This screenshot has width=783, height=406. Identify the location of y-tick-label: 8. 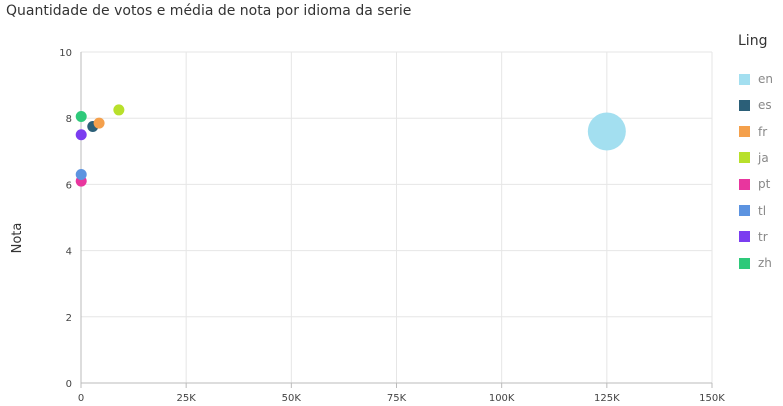
(69, 119).